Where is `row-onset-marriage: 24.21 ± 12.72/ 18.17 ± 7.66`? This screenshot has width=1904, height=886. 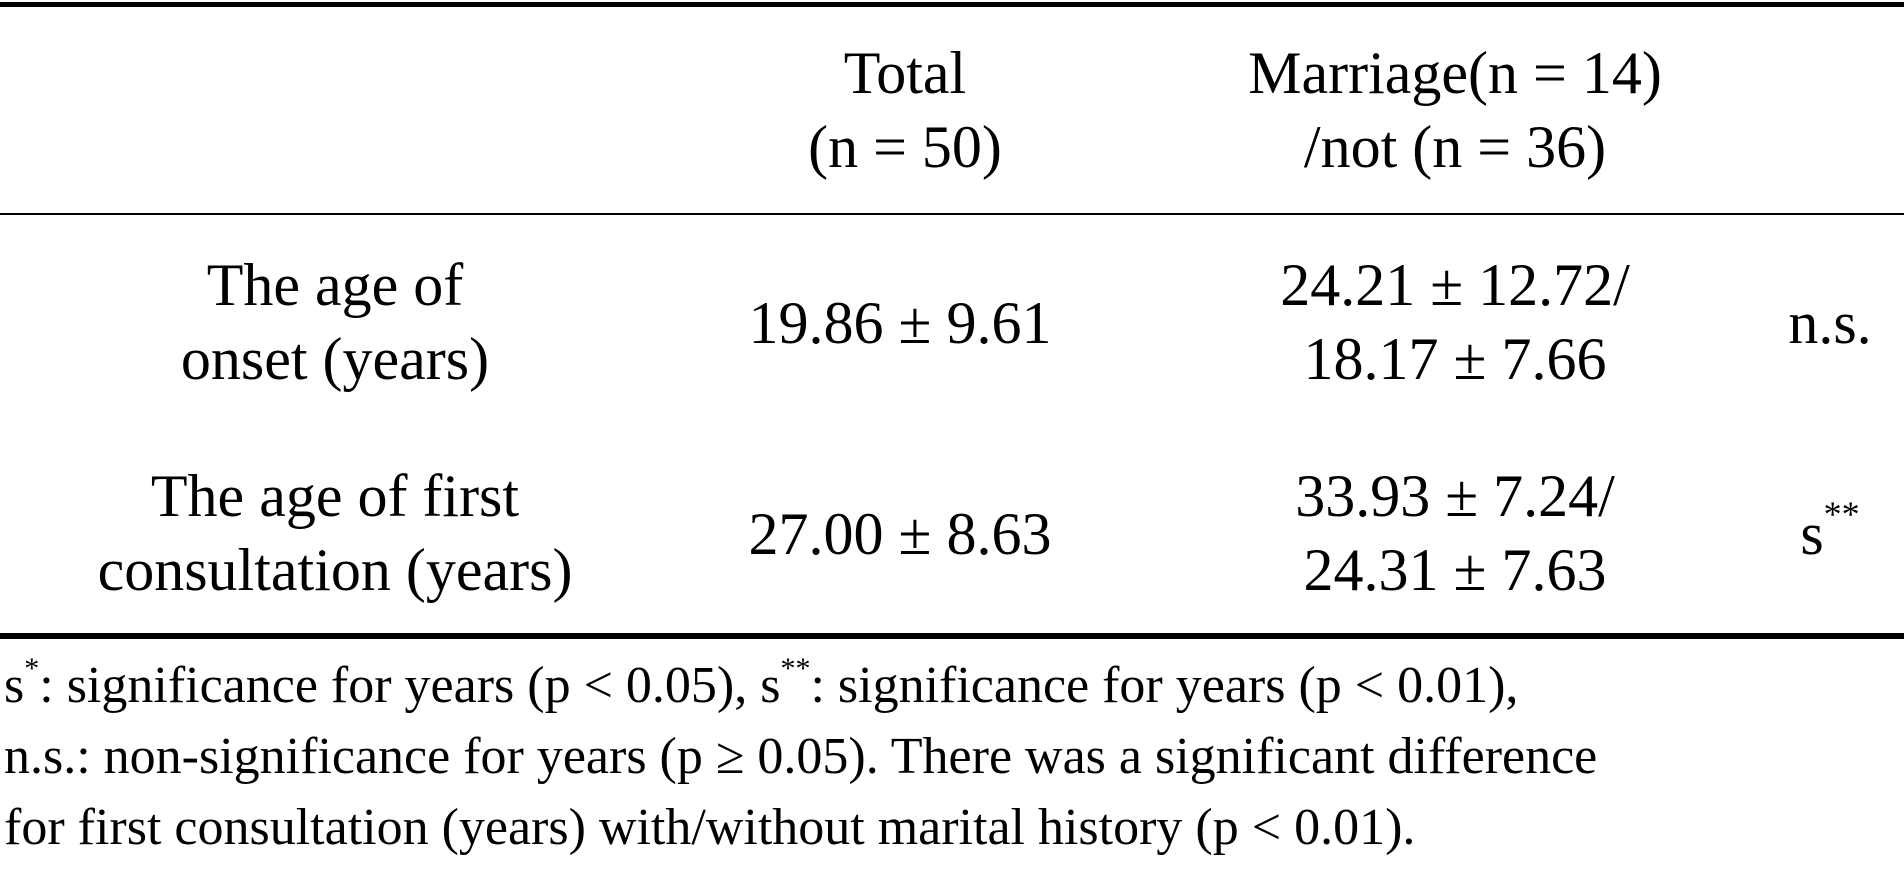
row-onset-marriage: 24.21 ± 12.72/ 18.17 ± 7.66 is located at coordinates (1455, 322).